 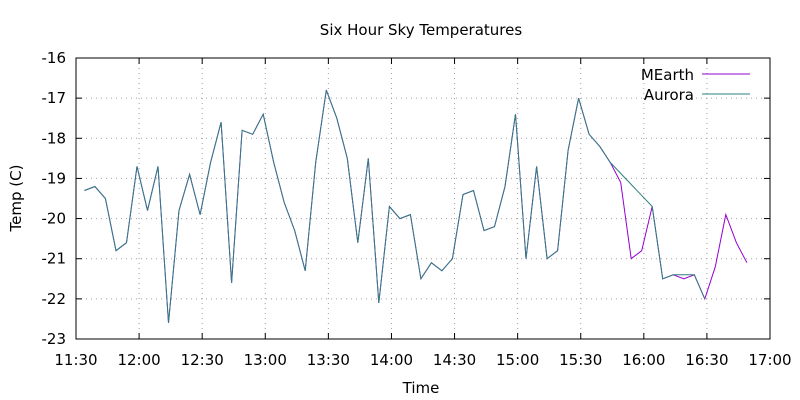 I want to click on y-tick-label: -18, so click(x=54, y=138).